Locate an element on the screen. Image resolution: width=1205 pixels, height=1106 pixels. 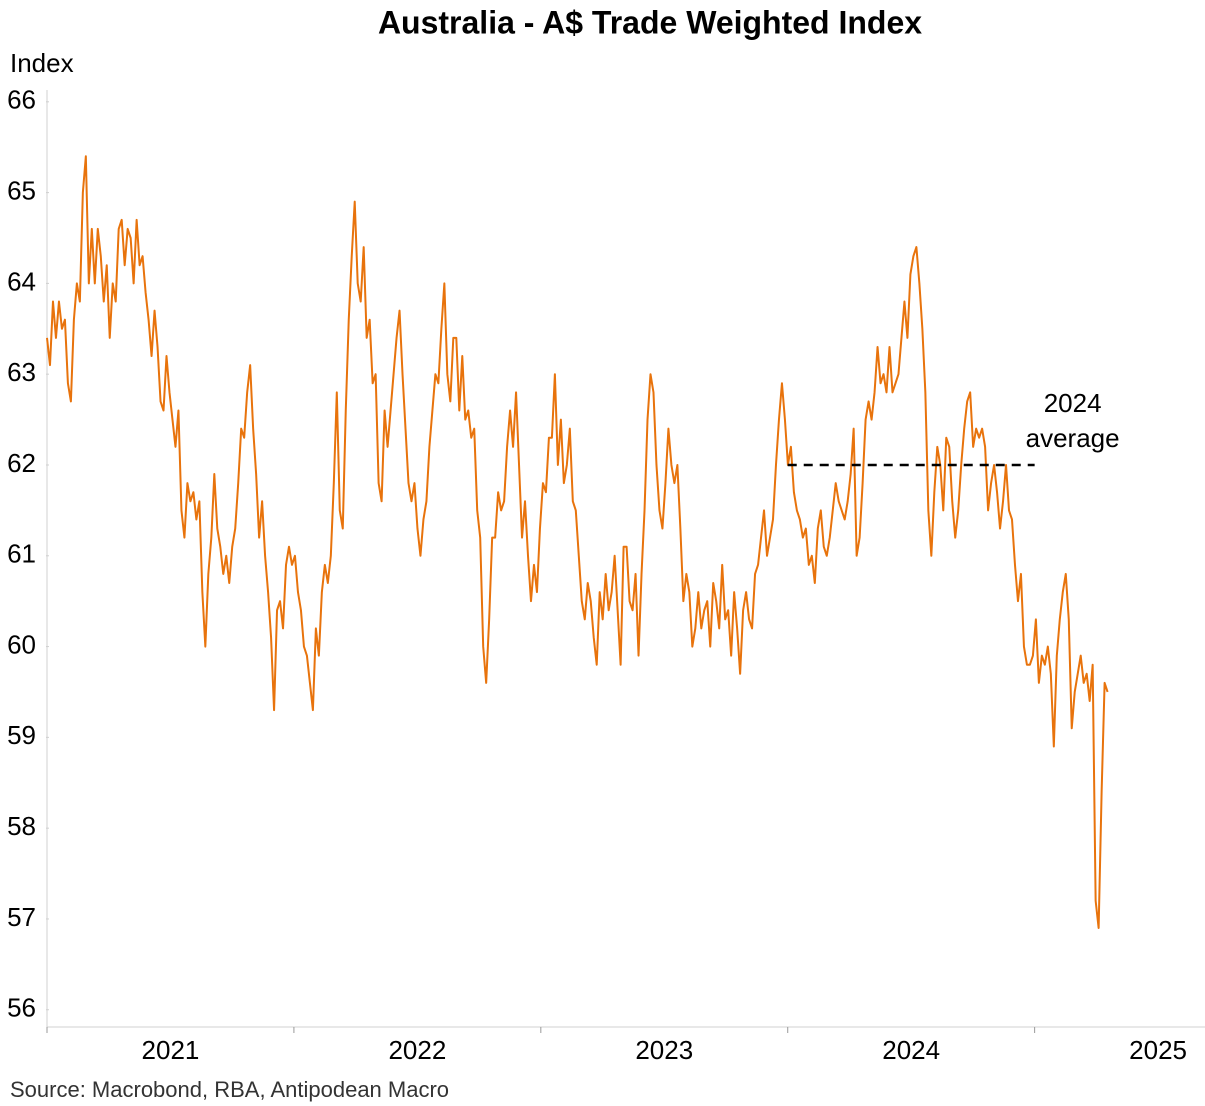
y-tick-label: 61 is located at coordinates (21, 554).